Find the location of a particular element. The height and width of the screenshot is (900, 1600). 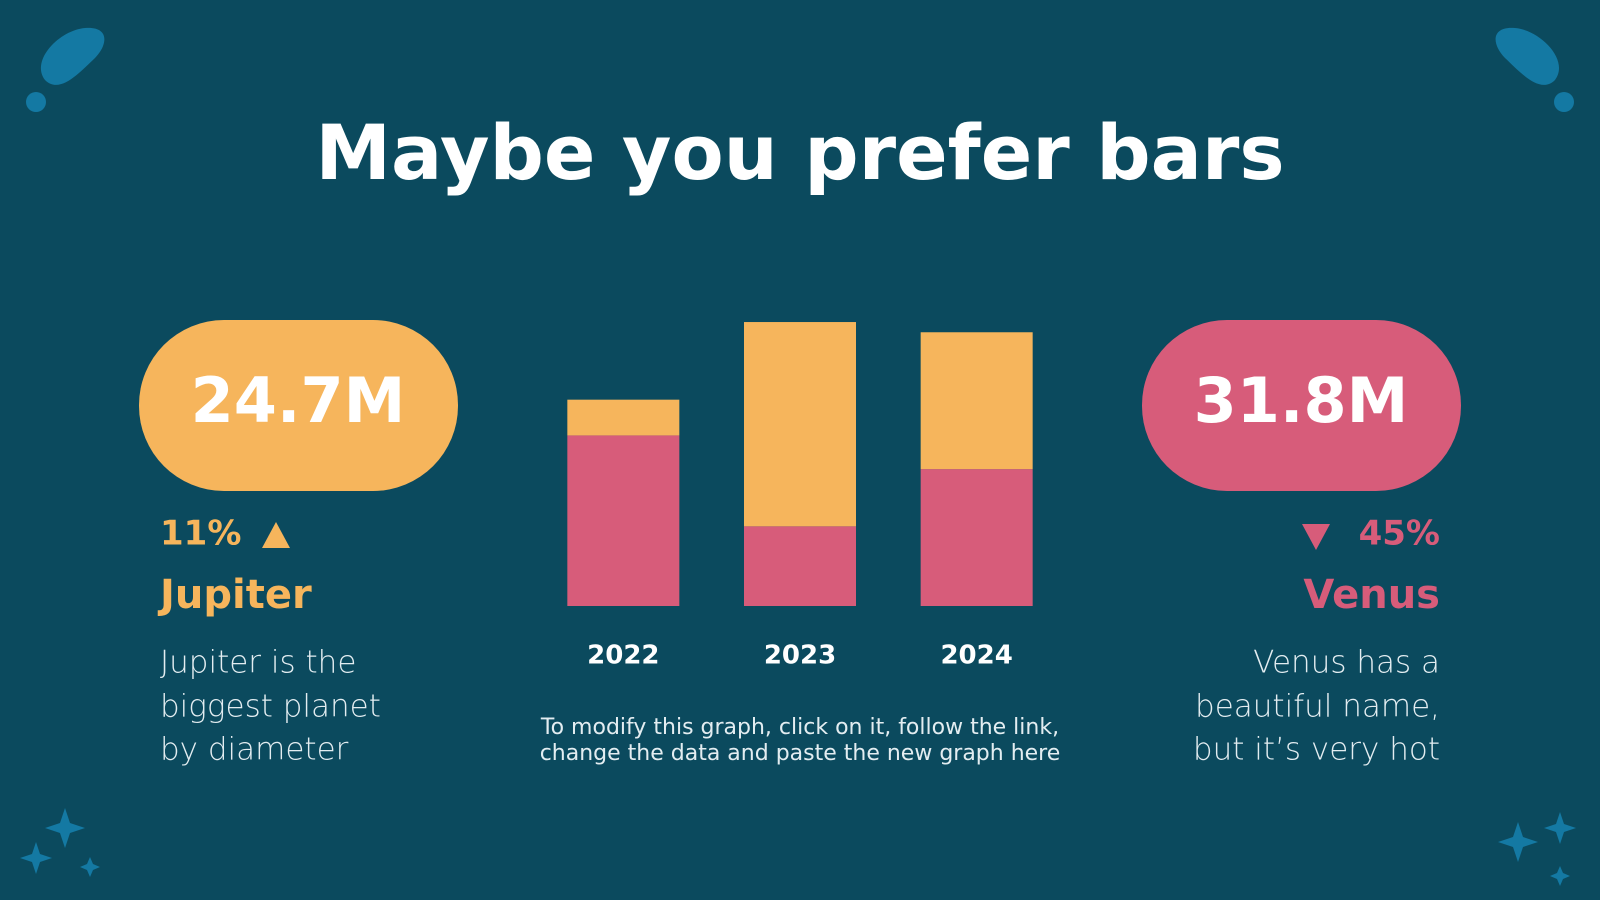

description: Venus has a is located at coordinates (1346, 663).